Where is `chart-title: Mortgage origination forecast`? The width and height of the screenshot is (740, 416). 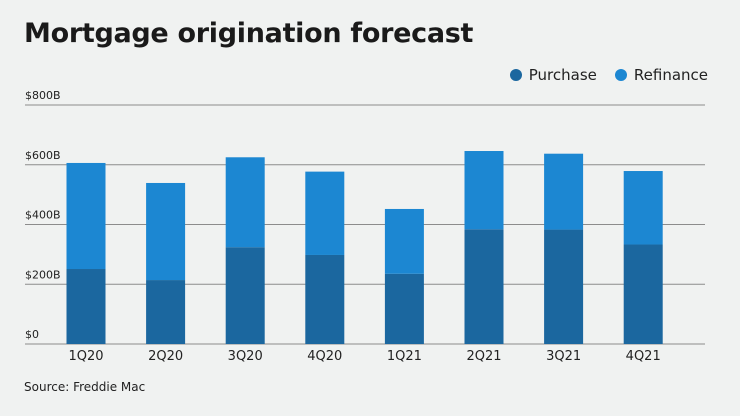 chart-title: Mortgage origination forecast is located at coordinates (249, 33).